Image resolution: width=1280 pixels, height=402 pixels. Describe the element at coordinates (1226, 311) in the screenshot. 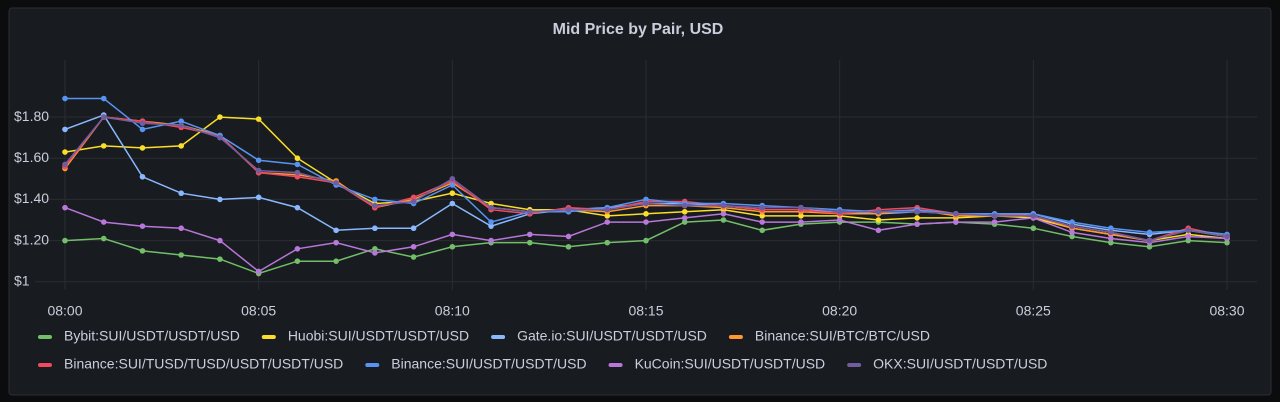

I see `x-tick-label: 08:30` at that location.